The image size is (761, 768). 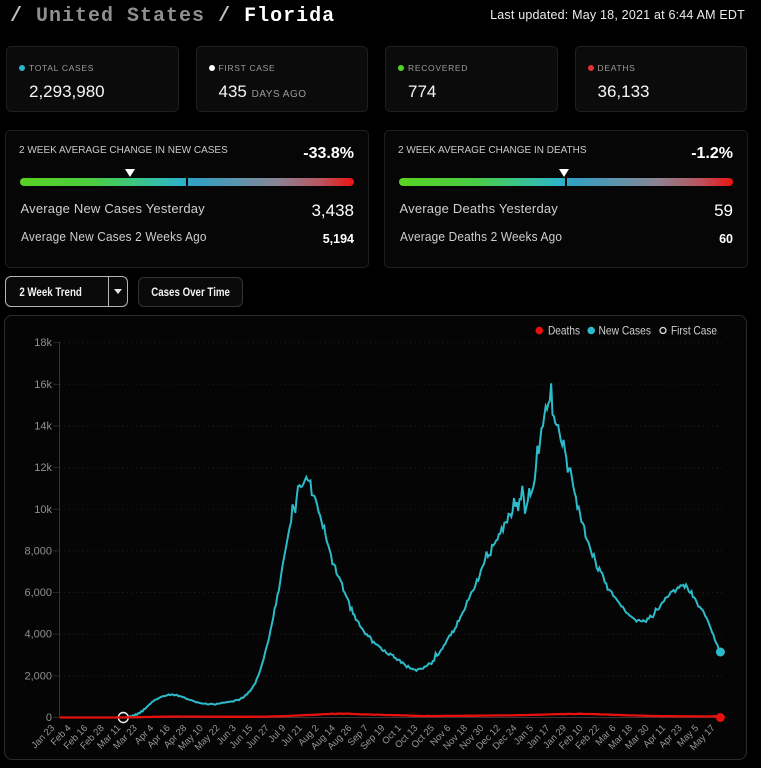 What do you see at coordinates (43, 343) in the screenshot?
I see `svg-text: 18k` at bounding box center [43, 343].